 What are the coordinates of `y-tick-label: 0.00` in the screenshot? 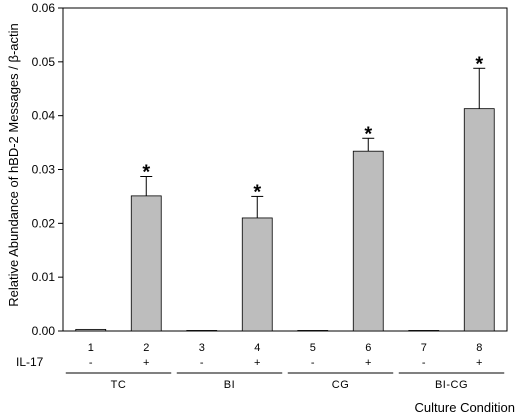 It's located at (44, 331).